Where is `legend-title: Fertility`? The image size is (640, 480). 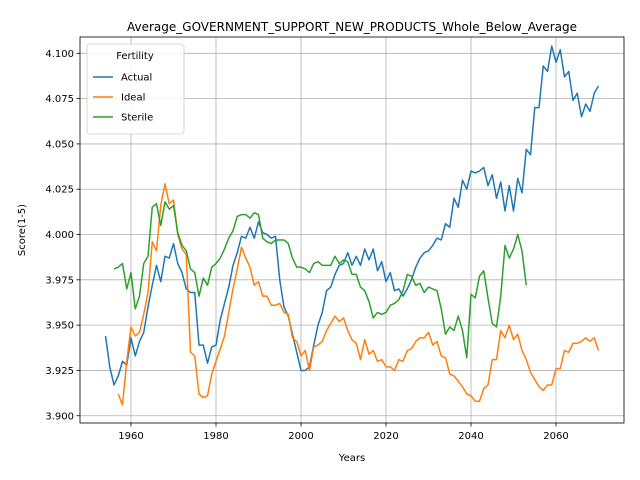
legend-title: Fertility is located at coordinates (135, 56).